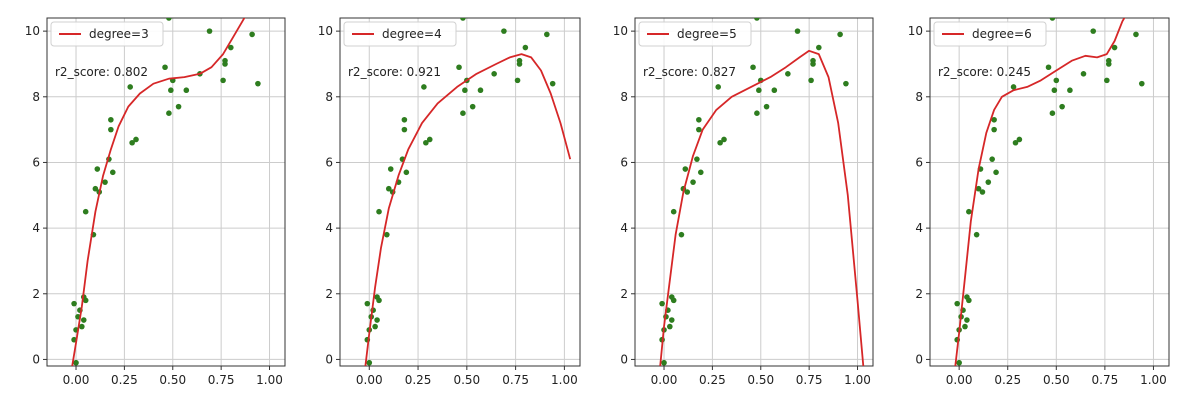 This screenshot has height=406, width=1193. Describe the element at coordinates (984, 72) in the screenshot. I see `r2-score-label: r2_score: 0.245` at that location.